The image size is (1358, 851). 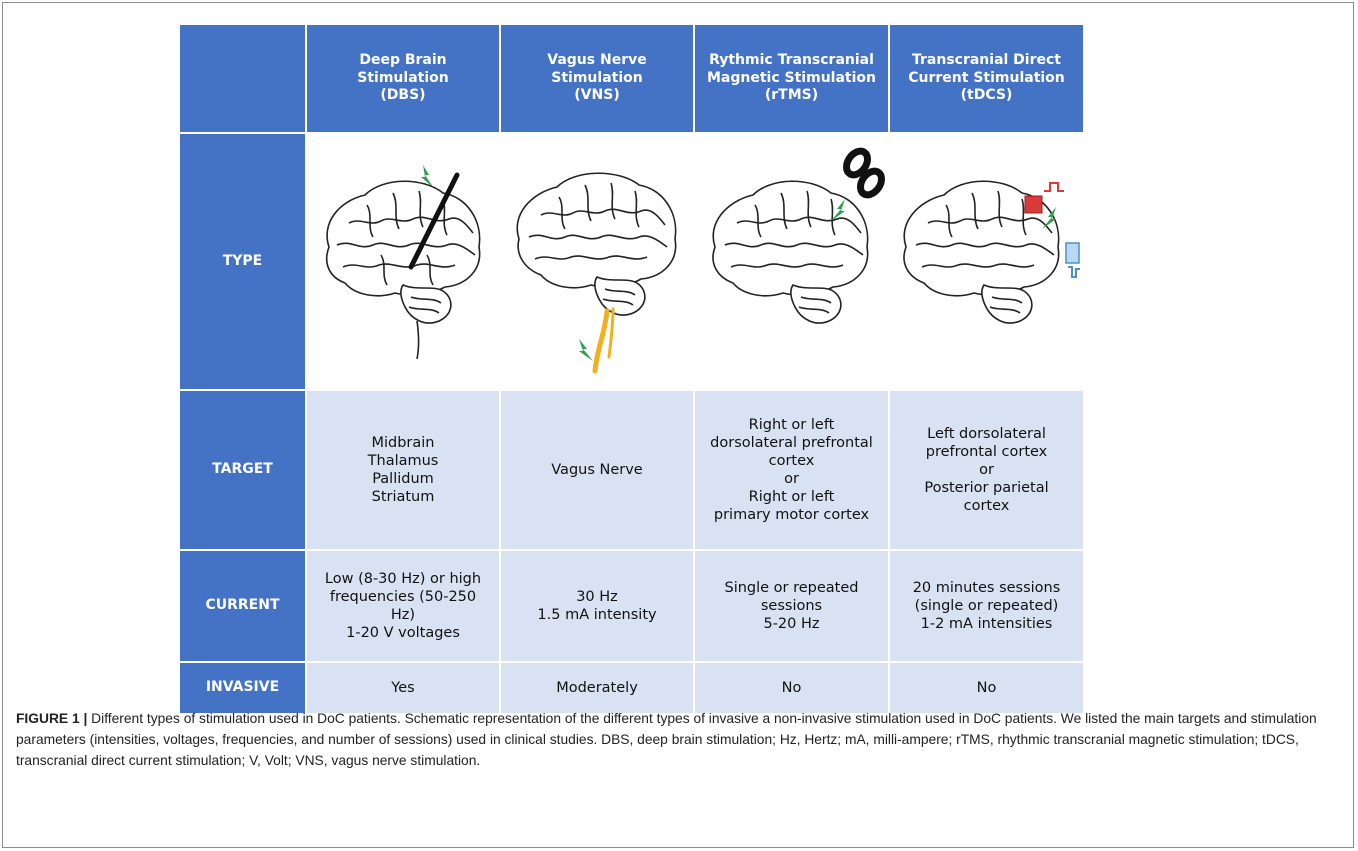 I want to click on invasive-row: INVASIVE Yes Moderately No No, so click(x=631, y=688).